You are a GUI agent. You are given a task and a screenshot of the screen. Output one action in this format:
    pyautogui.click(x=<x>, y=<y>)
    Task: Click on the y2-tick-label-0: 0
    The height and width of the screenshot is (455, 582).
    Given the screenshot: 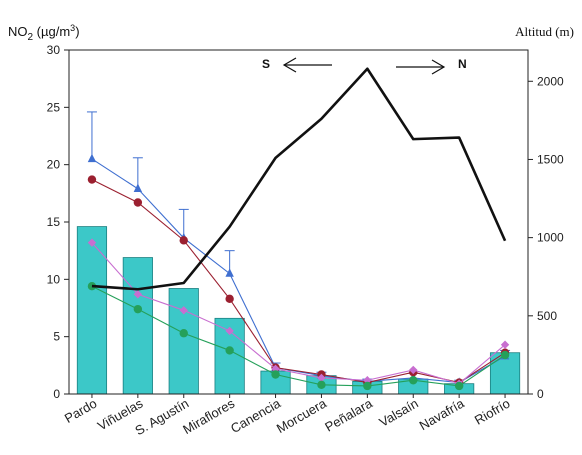 What is the action you would take?
    pyautogui.click(x=540, y=394)
    